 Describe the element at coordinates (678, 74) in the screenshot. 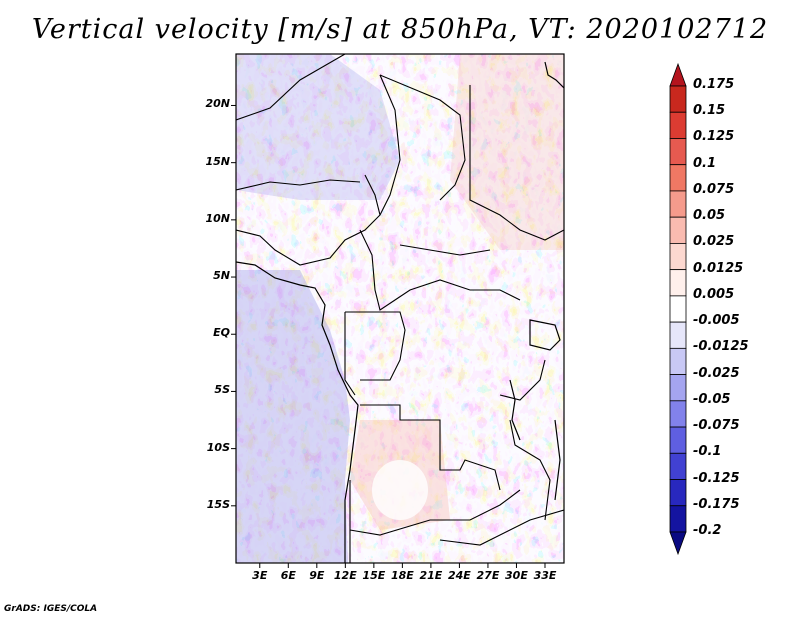

I see `colorbar-top-arrow` at that location.